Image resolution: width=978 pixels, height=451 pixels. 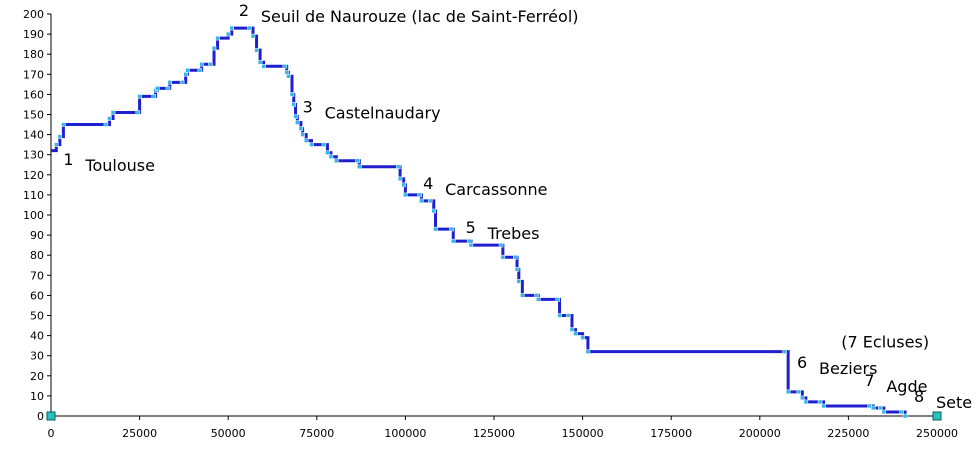 What do you see at coordinates (37, 275) in the screenshot?
I see `y-tick-label: 70` at bounding box center [37, 275].